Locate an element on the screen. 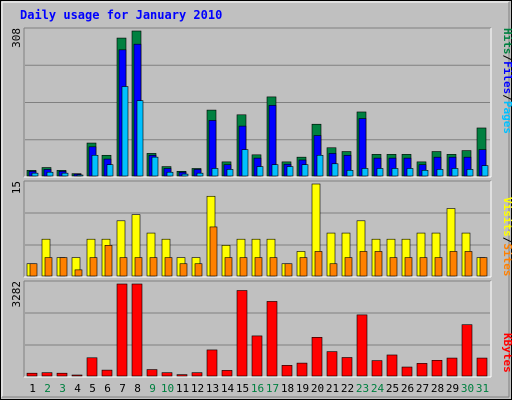  day-label-27: 27 is located at coordinates (422, 388).